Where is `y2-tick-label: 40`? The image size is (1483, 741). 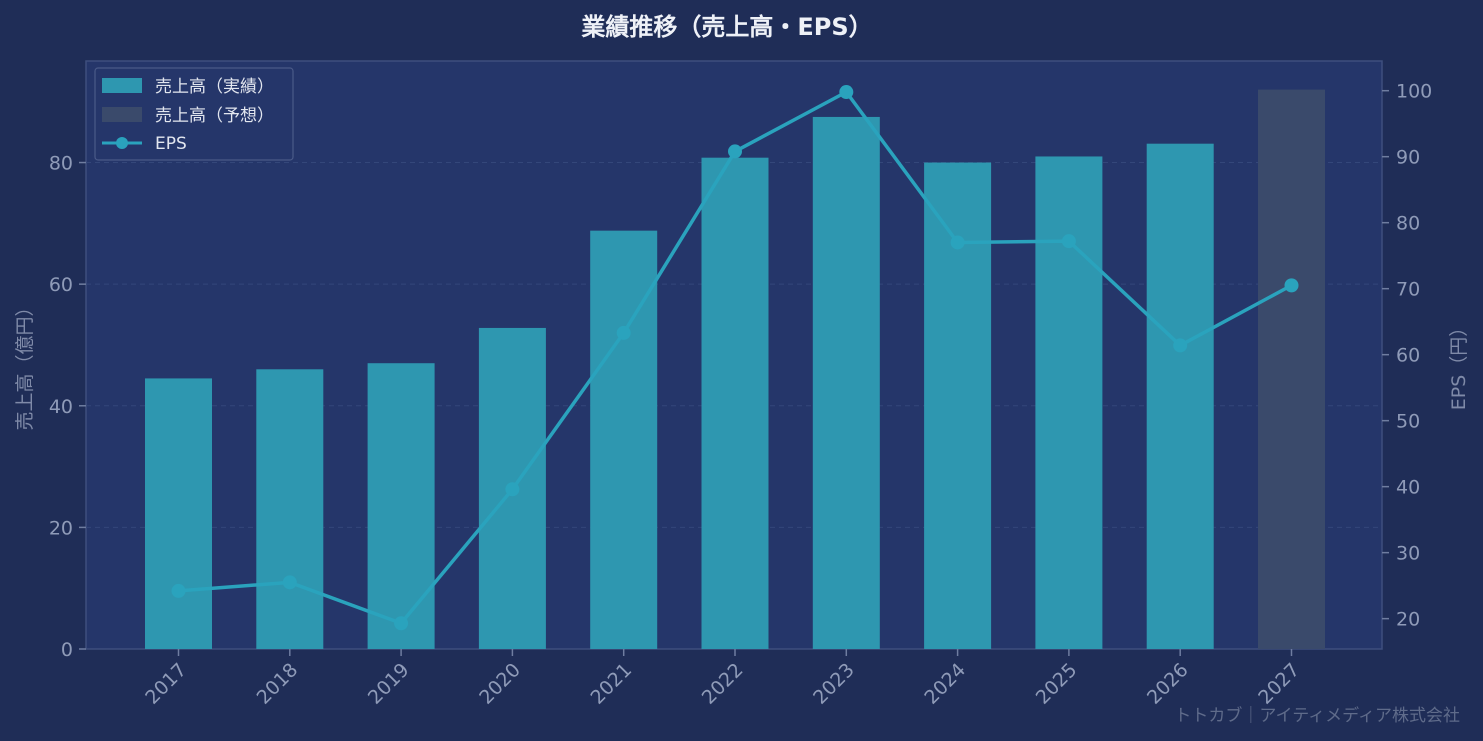 y2-tick-label: 40 is located at coordinates (1408, 488).